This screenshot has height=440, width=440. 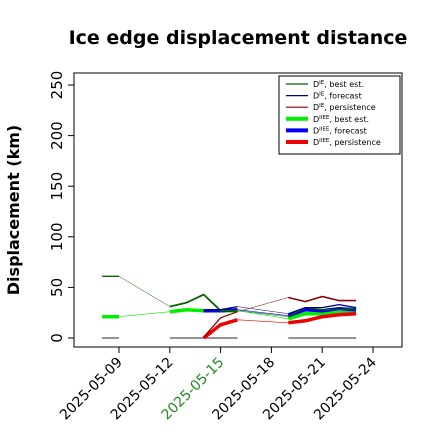 What do you see at coordinates (57, 338) in the screenshot?
I see `y-tick-label: 0` at bounding box center [57, 338].